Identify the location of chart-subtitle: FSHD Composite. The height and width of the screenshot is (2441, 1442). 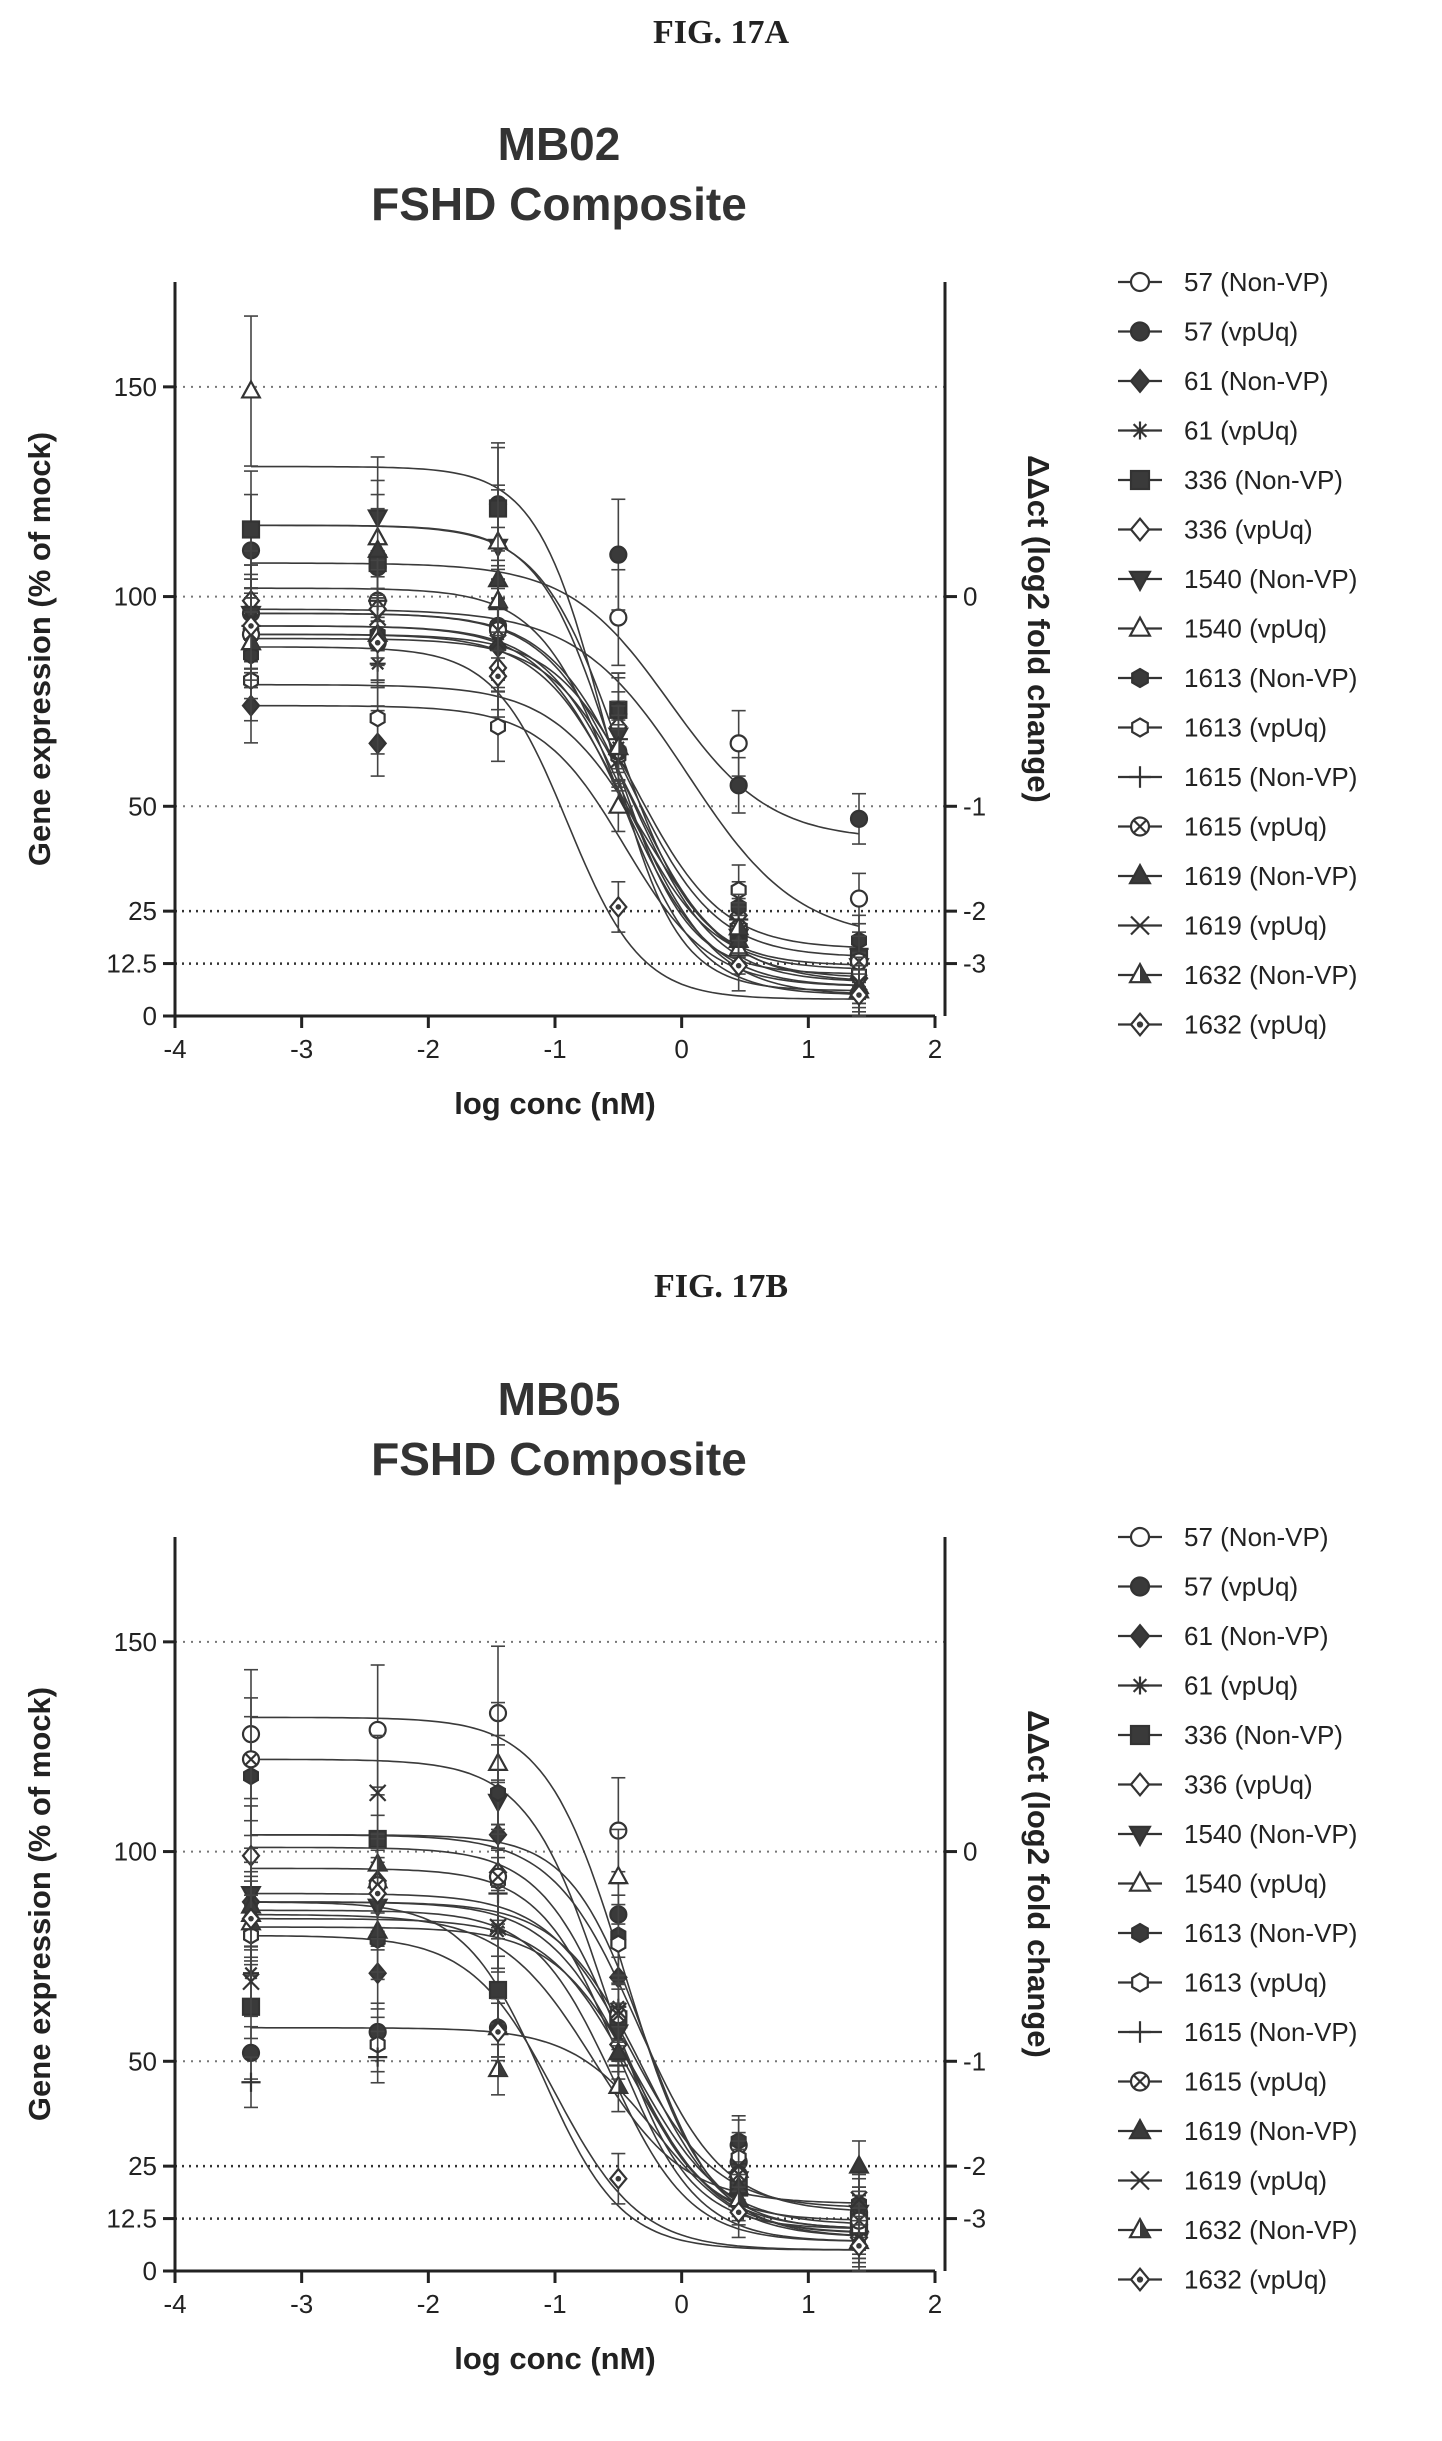
(559, 1459).